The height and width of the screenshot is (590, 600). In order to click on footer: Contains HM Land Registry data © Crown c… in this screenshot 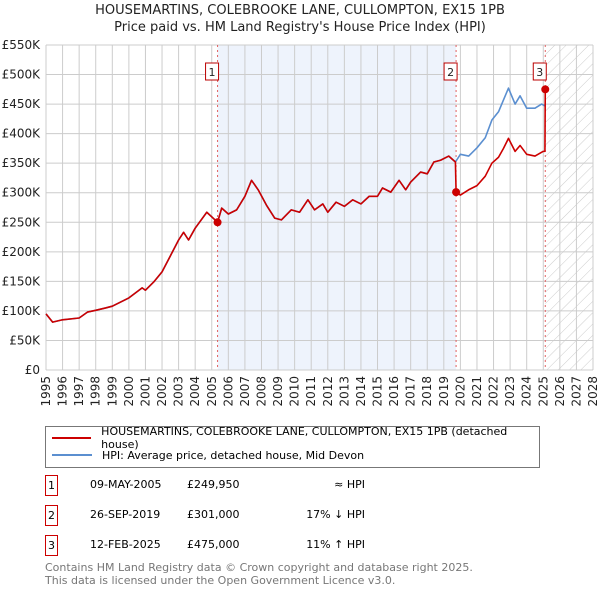, I will do `click(259, 574)`.